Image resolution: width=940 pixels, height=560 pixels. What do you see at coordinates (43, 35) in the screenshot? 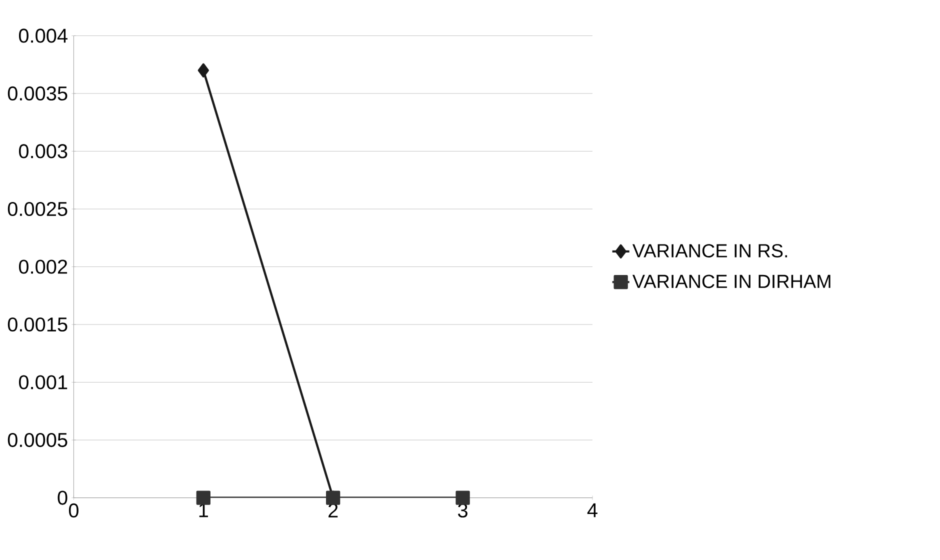
I see `y-tick-label: 0.004` at bounding box center [43, 35].